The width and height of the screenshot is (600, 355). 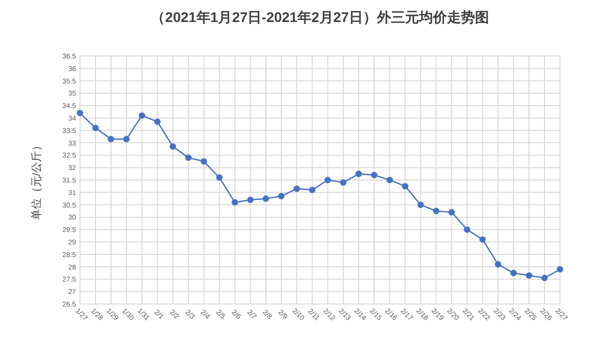 I want to click on y-axis-title: 单位（元/公斤）, so click(x=36, y=180).